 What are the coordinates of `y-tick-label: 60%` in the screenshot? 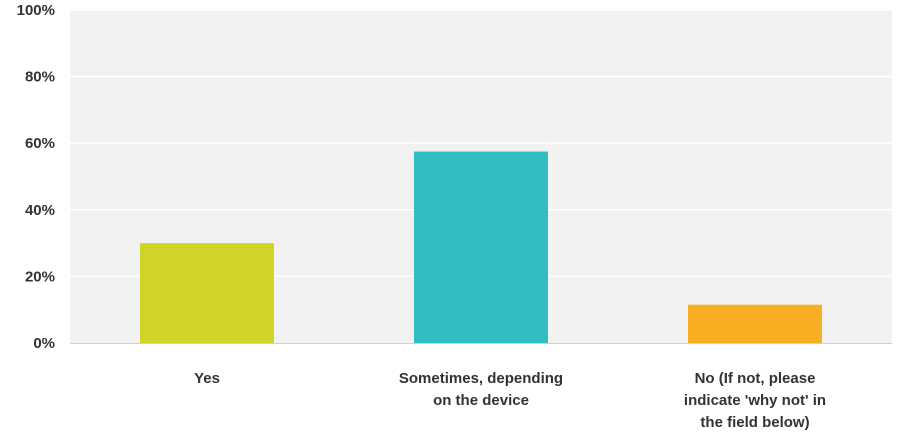 It's located at (40, 143).